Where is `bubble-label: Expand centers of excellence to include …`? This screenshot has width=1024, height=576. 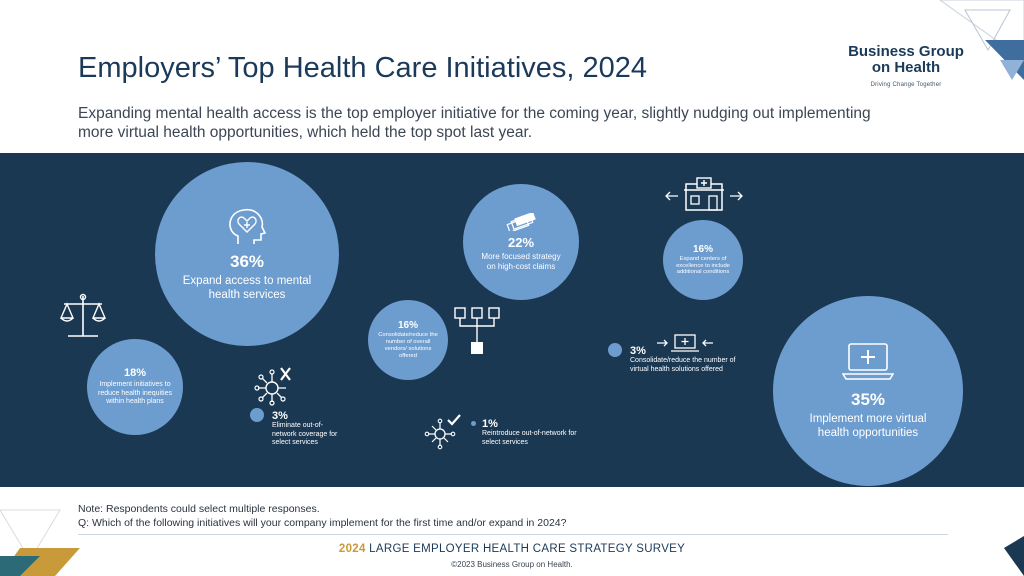
bubble-label: Expand centers of excellence to include … is located at coordinates (703, 265).